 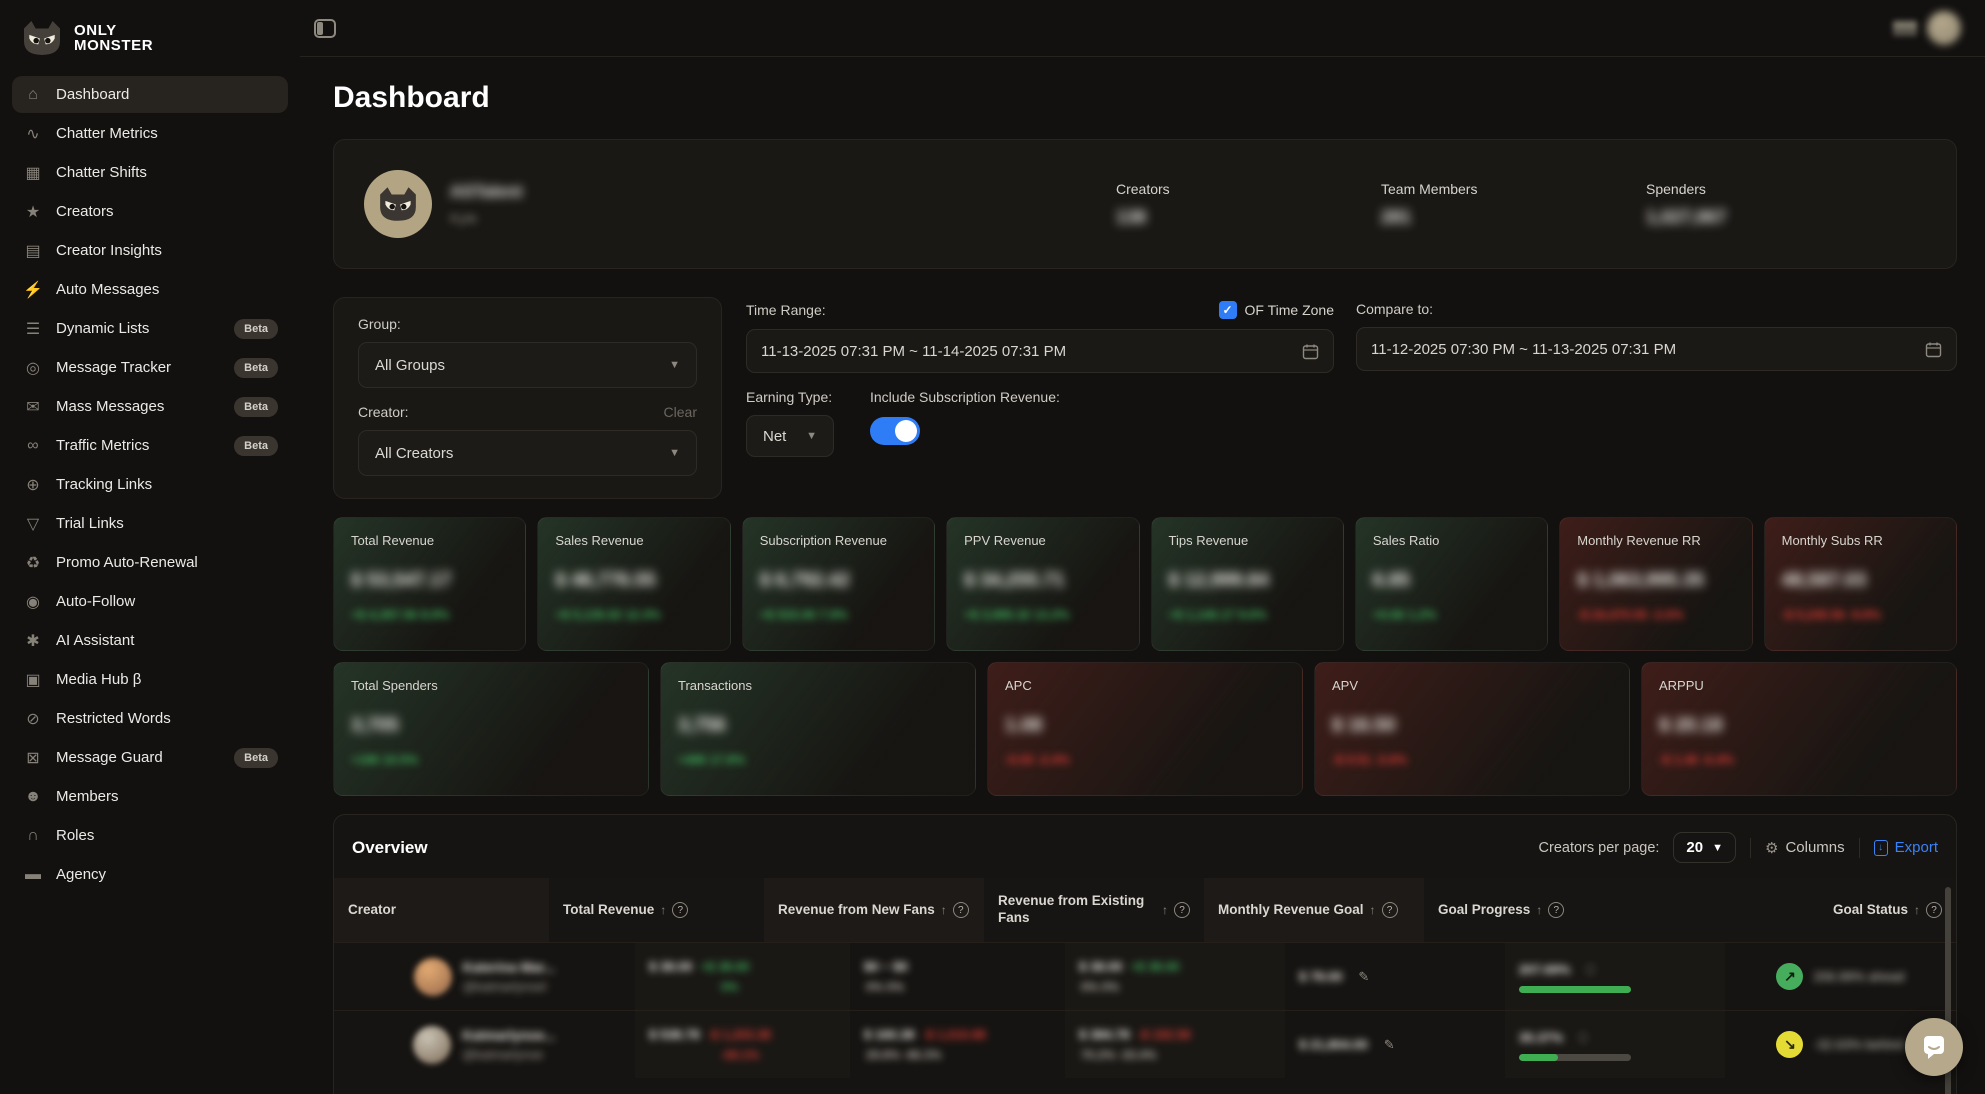 What do you see at coordinates (1227, 310) in the screenshot?
I see `of-timezone-checkbox: ✓` at bounding box center [1227, 310].